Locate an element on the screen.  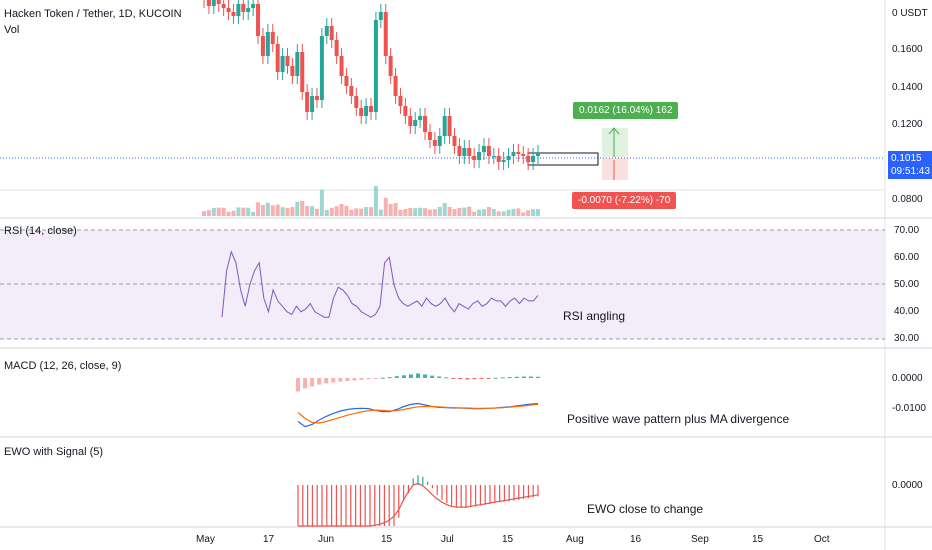
candlestick-series is located at coordinates (371, 85).